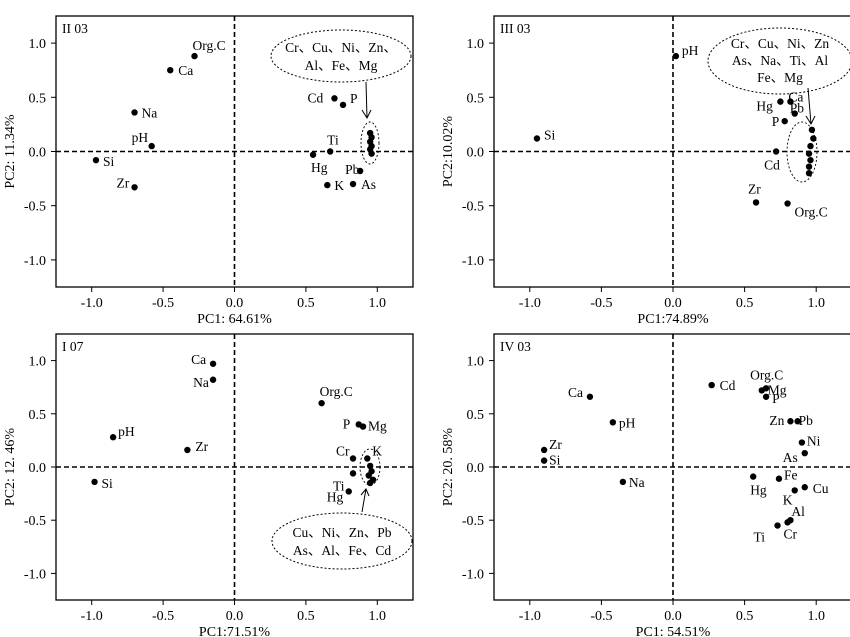  I want to click on group-label-line: Cr、Cu、Ni、Zn、, so click(341, 47).